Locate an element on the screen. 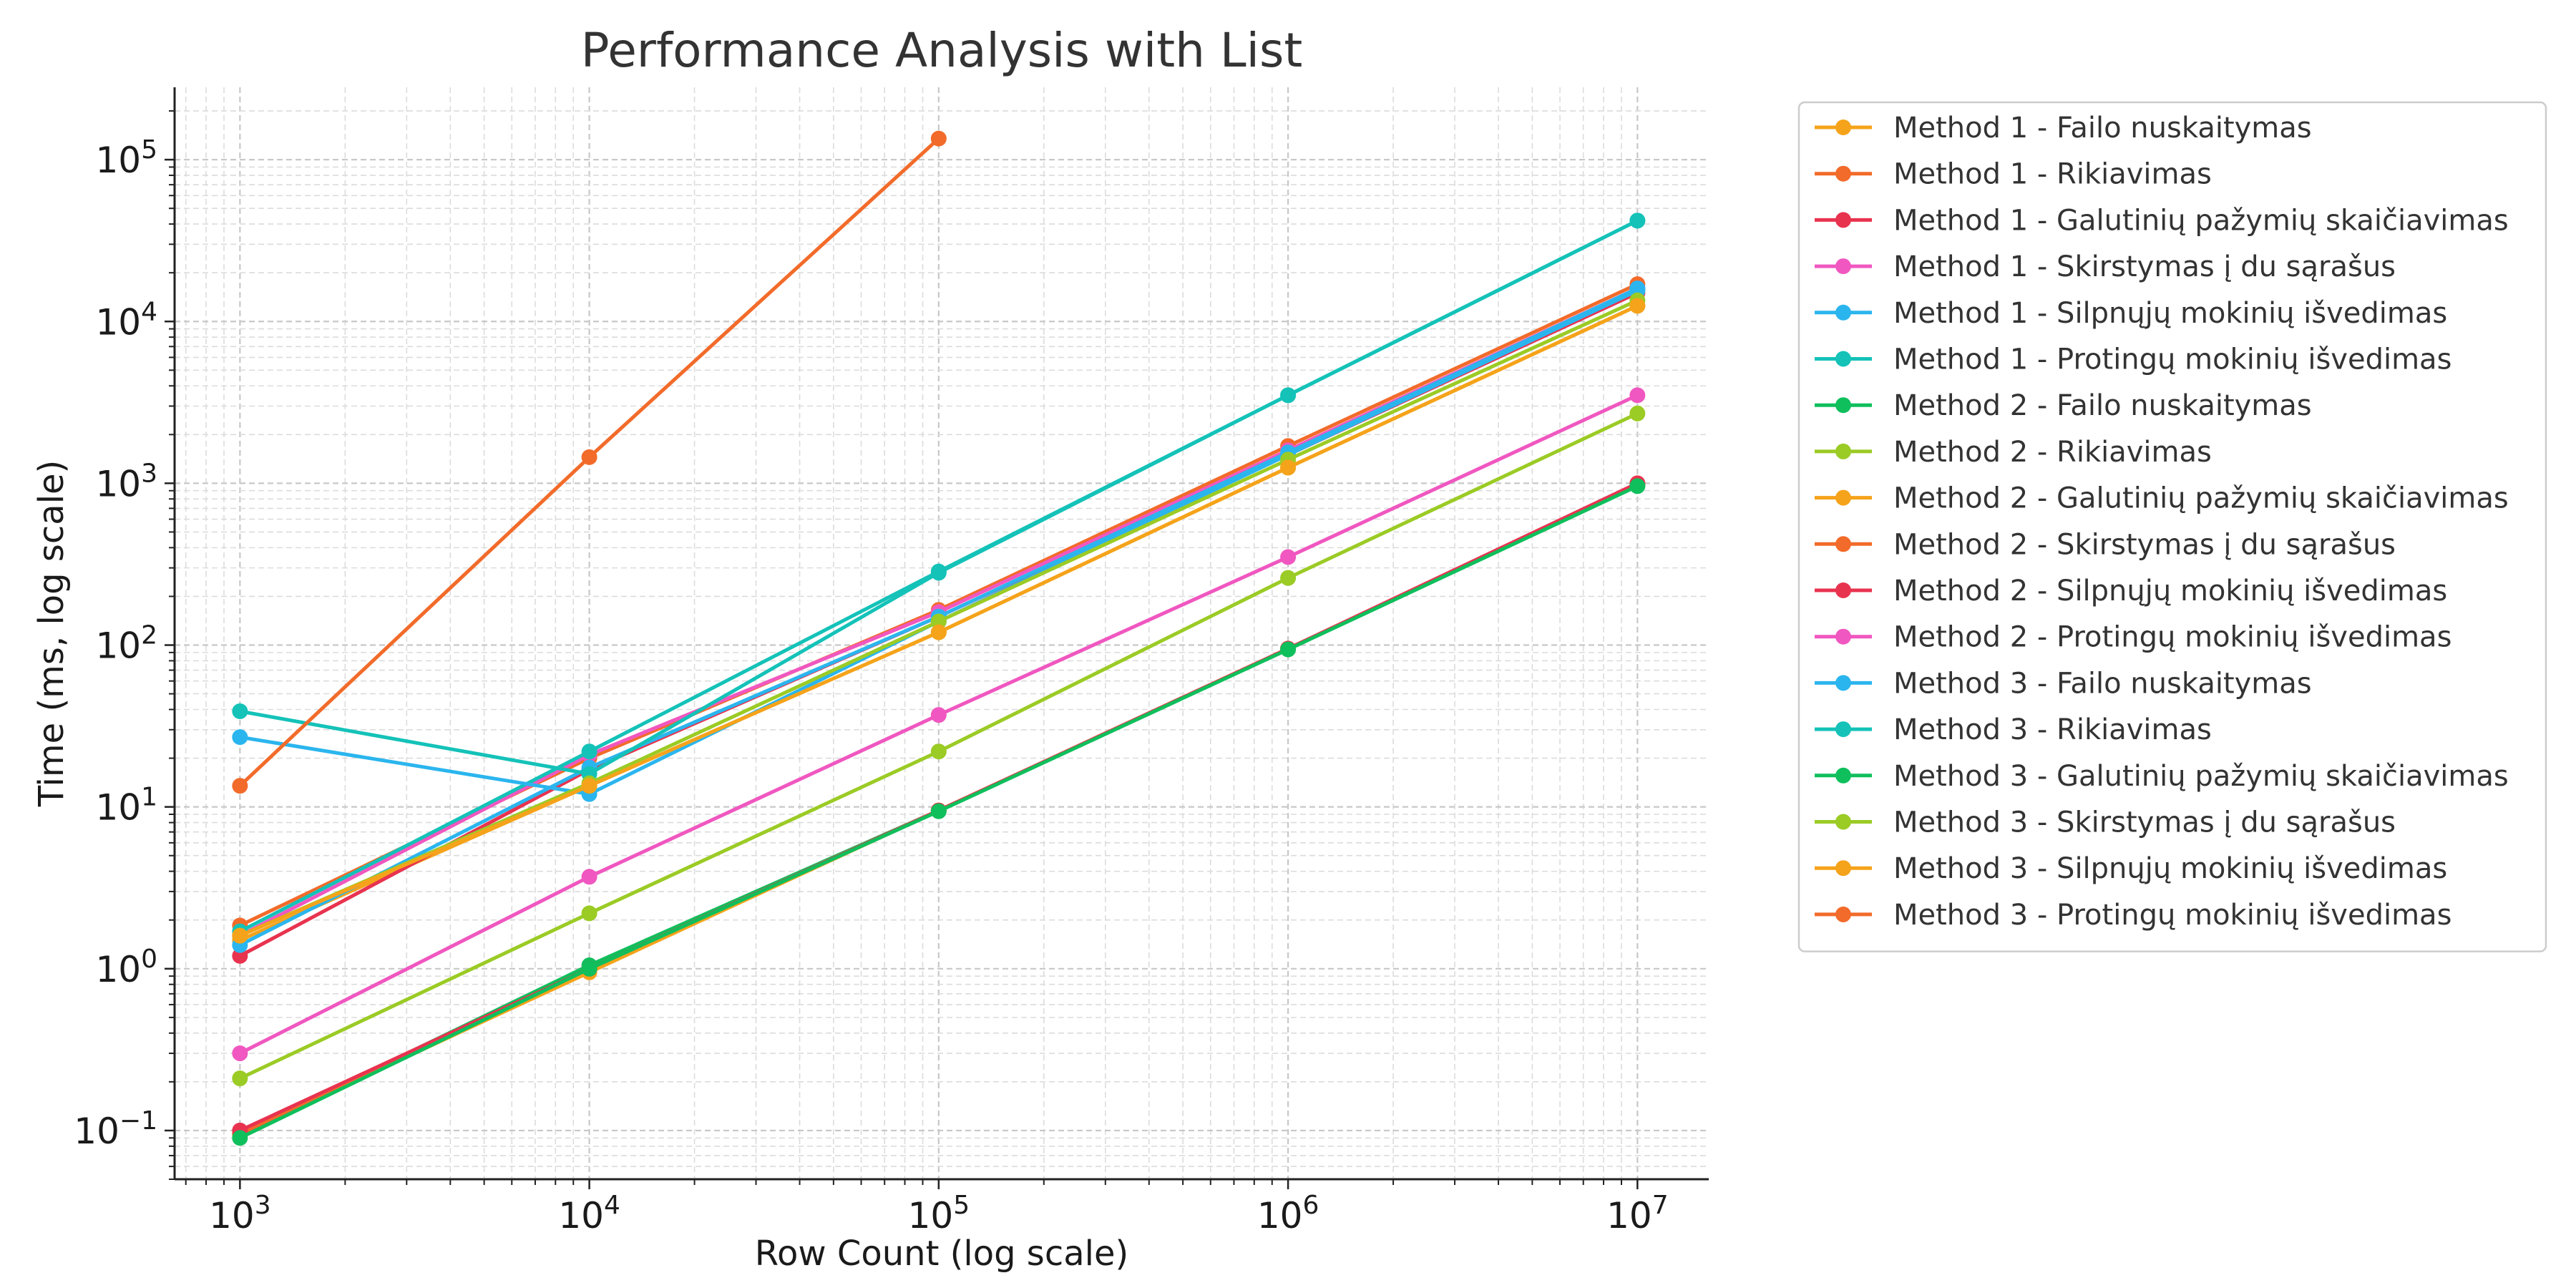 The height and width of the screenshot is (1288, 2576). legend-item: Method 3 - Rikiavimas is located at coordinates (2013, 729).